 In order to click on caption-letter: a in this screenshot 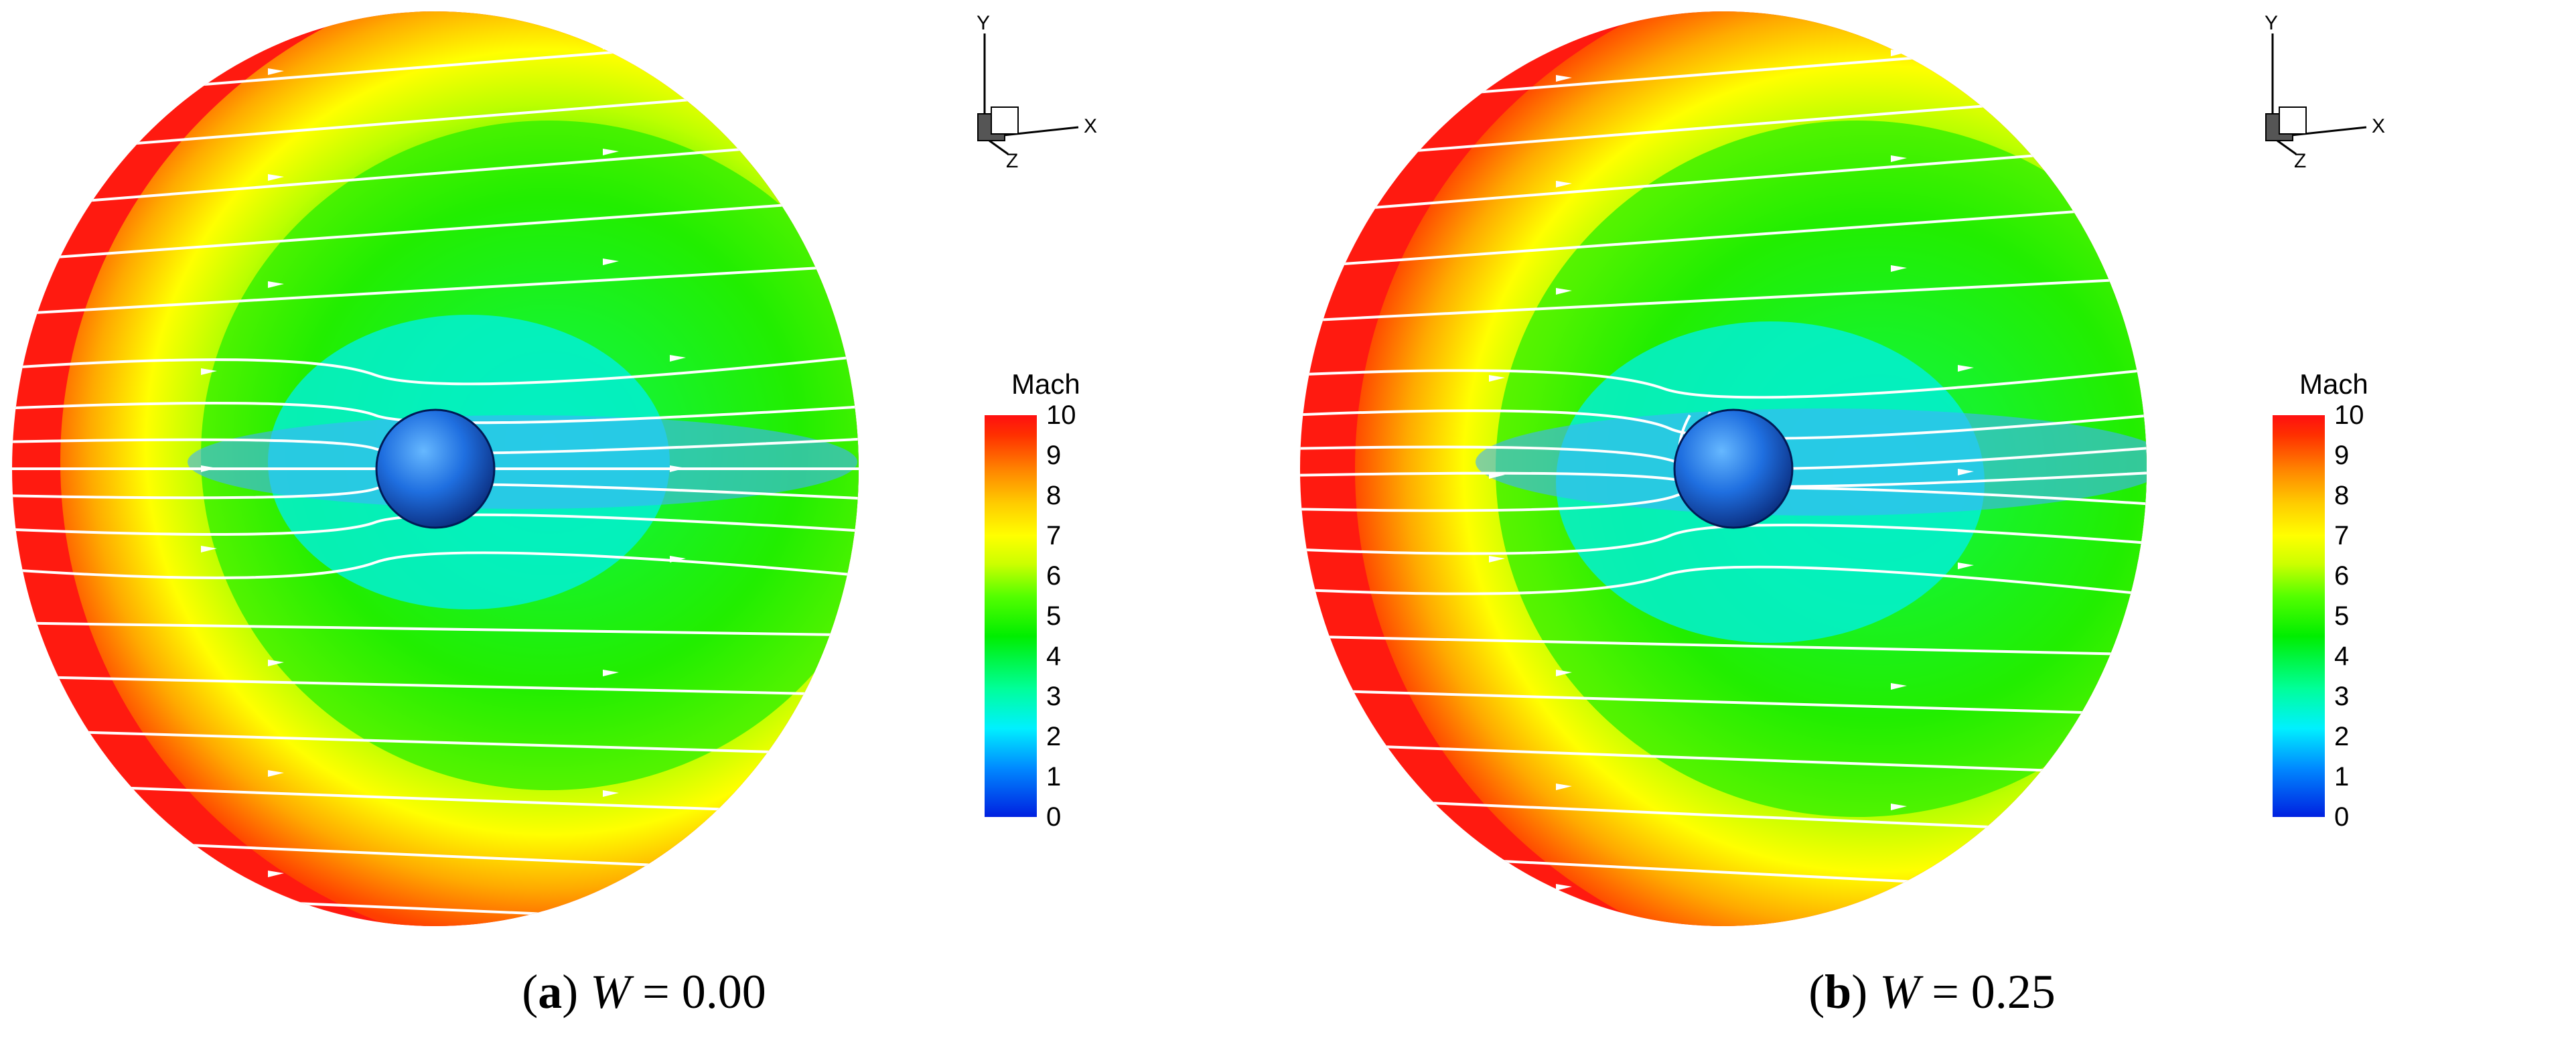, I will do `click(550, 992)`.